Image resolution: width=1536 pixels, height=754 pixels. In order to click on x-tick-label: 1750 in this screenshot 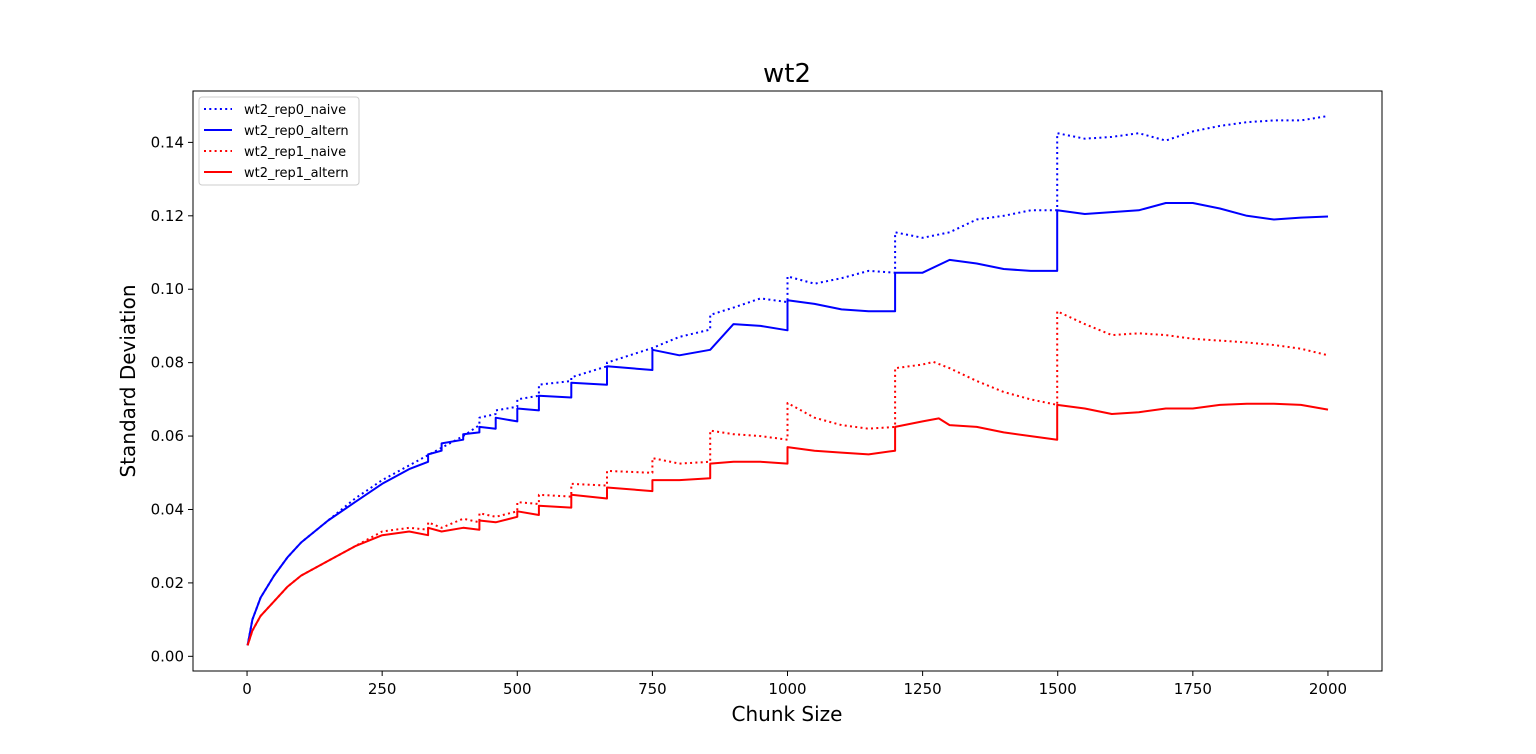, I will do `click(1193, 689)`.